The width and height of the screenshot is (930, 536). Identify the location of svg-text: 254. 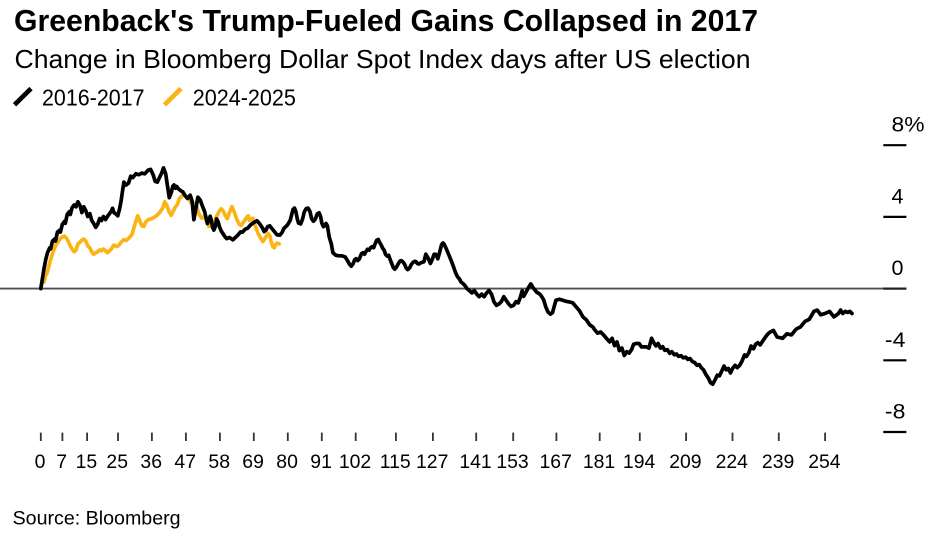
(824, 462).